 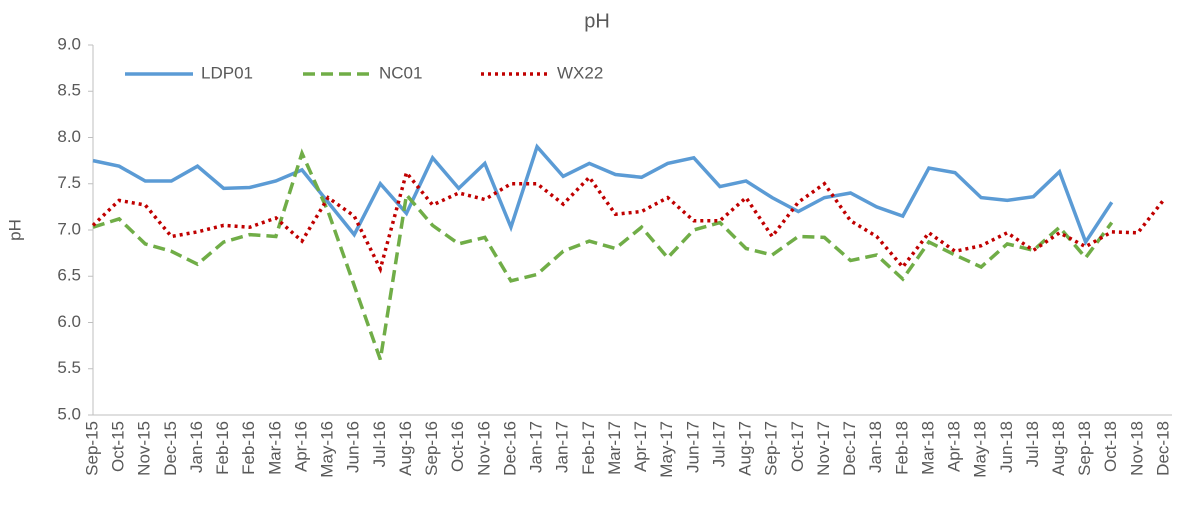 I want to click on x-tick-label: Jun-16, so click(x=353, y=447).